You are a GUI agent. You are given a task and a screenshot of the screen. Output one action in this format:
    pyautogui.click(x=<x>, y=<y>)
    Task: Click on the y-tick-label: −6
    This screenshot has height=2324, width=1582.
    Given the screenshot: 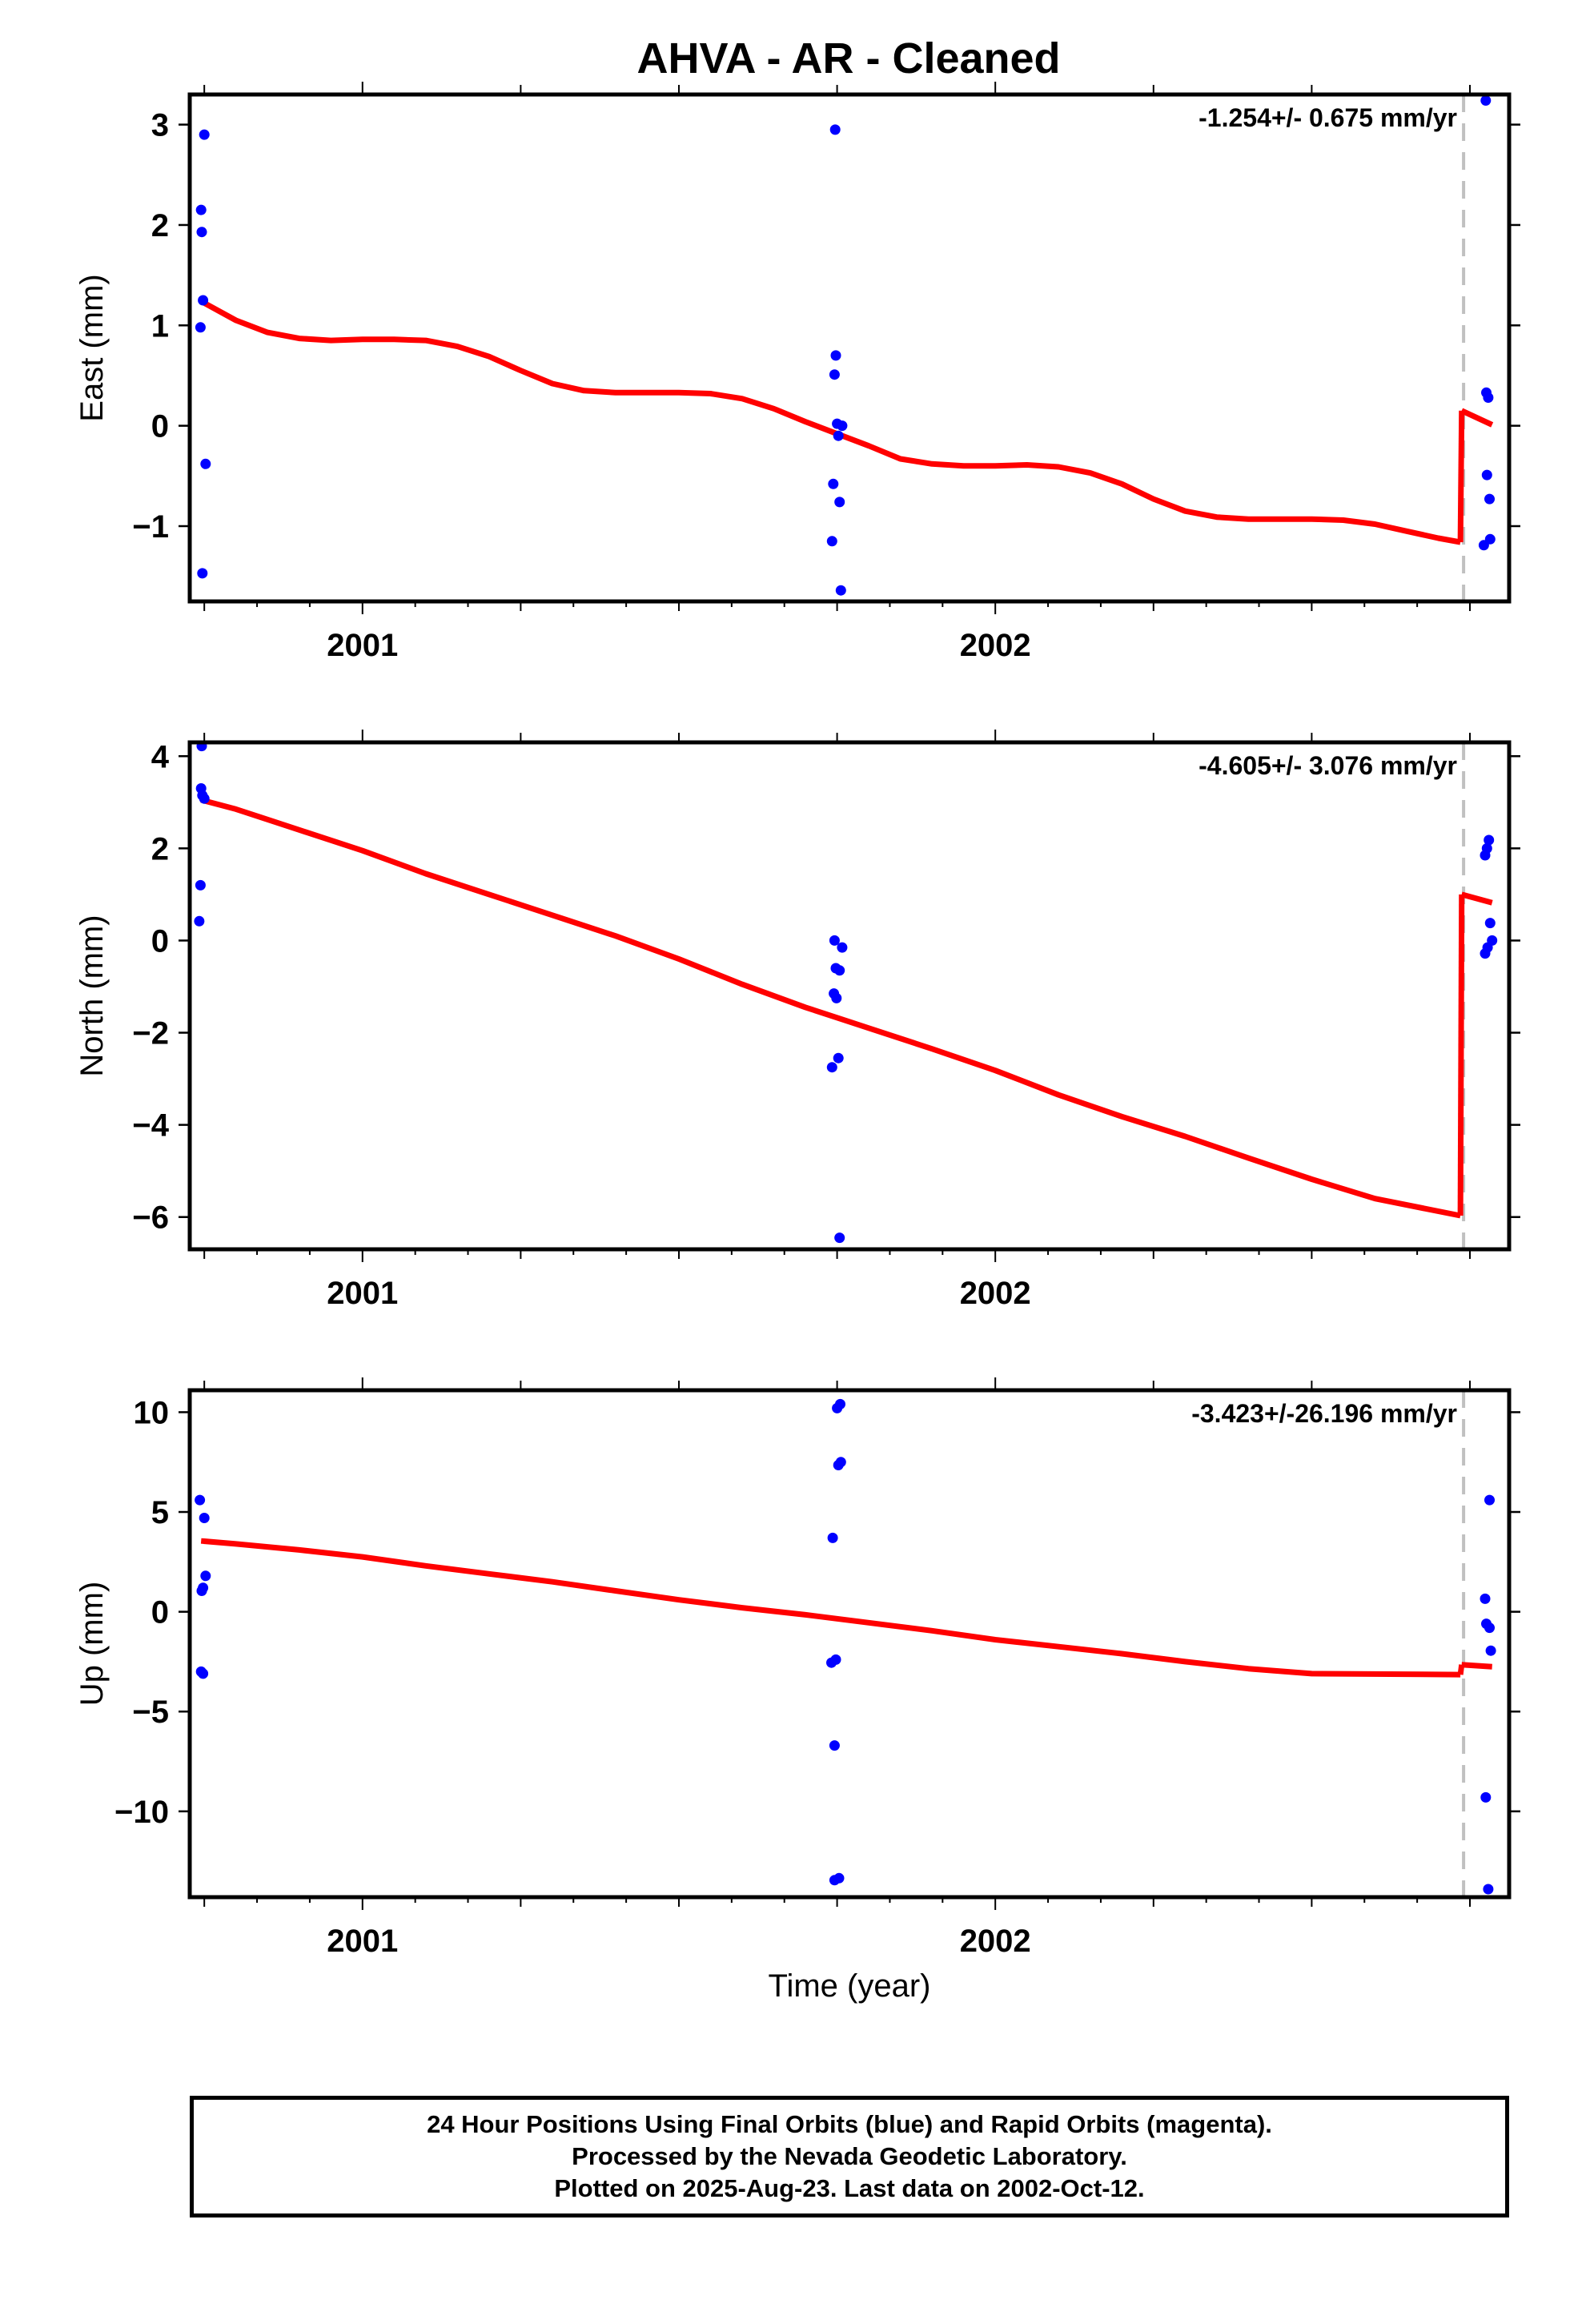 What is the action you would take?
    pyautogui.click(x=151, y=1218)
    